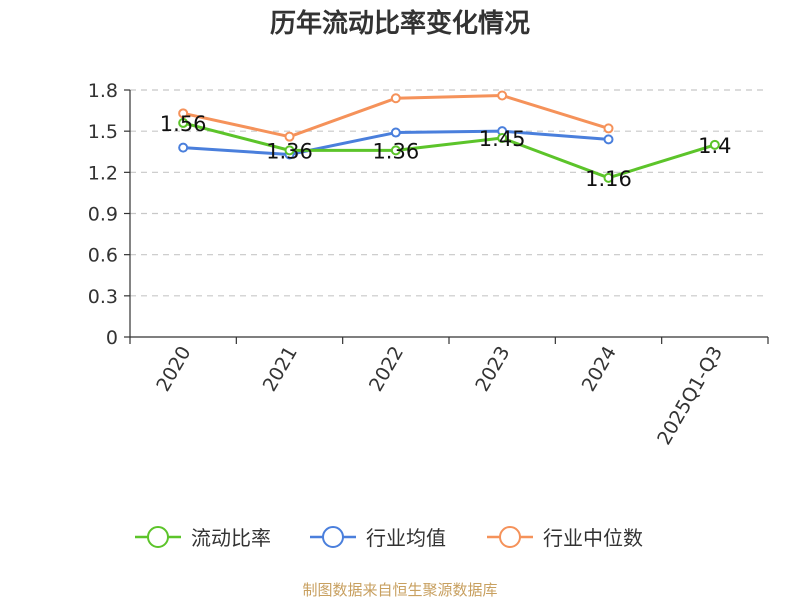  I want to click on y-tick-label: 1.5, so click(103, 132).